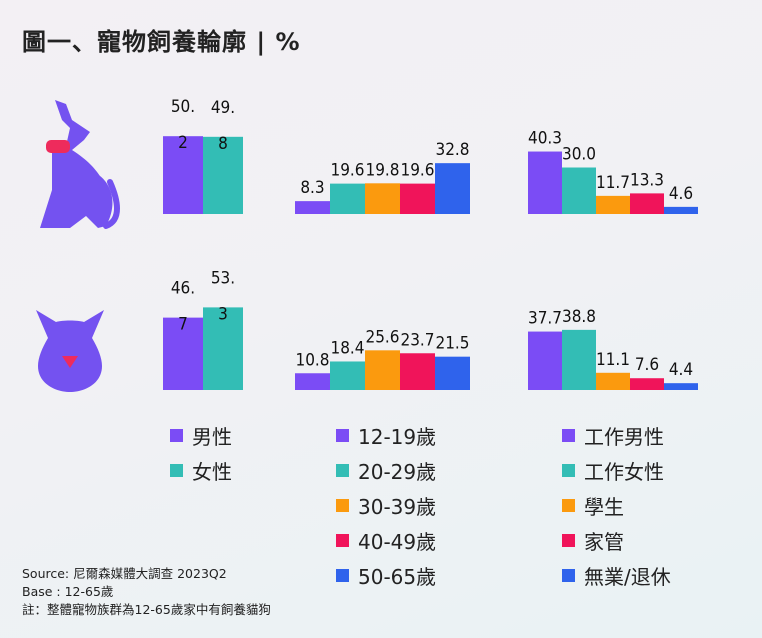 Image resolution: width=762 pixels, height=638 pixels. What do you see at coordinates (545, 319) in the screenshot?
I see `bar-value-label: 37.7` at bounding box center [545, 319].